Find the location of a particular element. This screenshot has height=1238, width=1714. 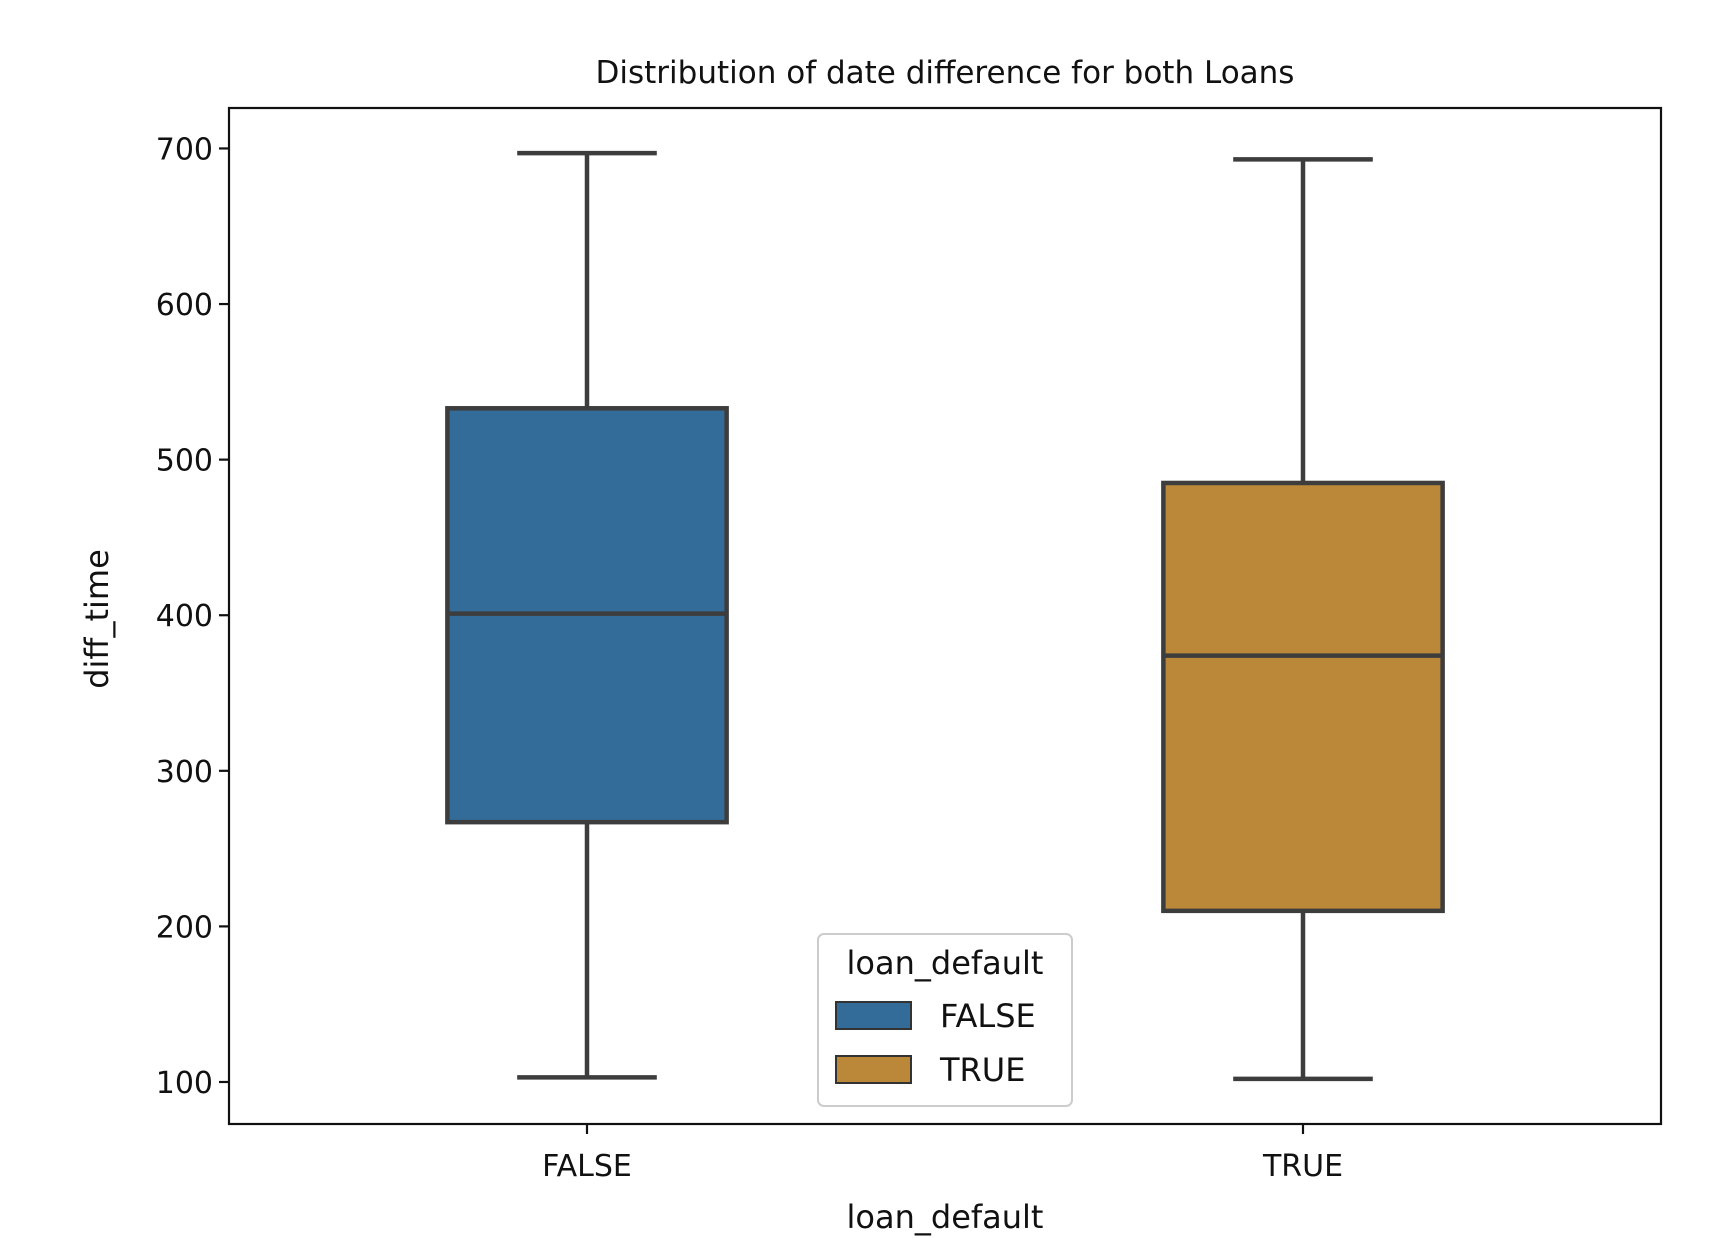

y-tick-label-400: 400 is located at coordinates (184, 616).